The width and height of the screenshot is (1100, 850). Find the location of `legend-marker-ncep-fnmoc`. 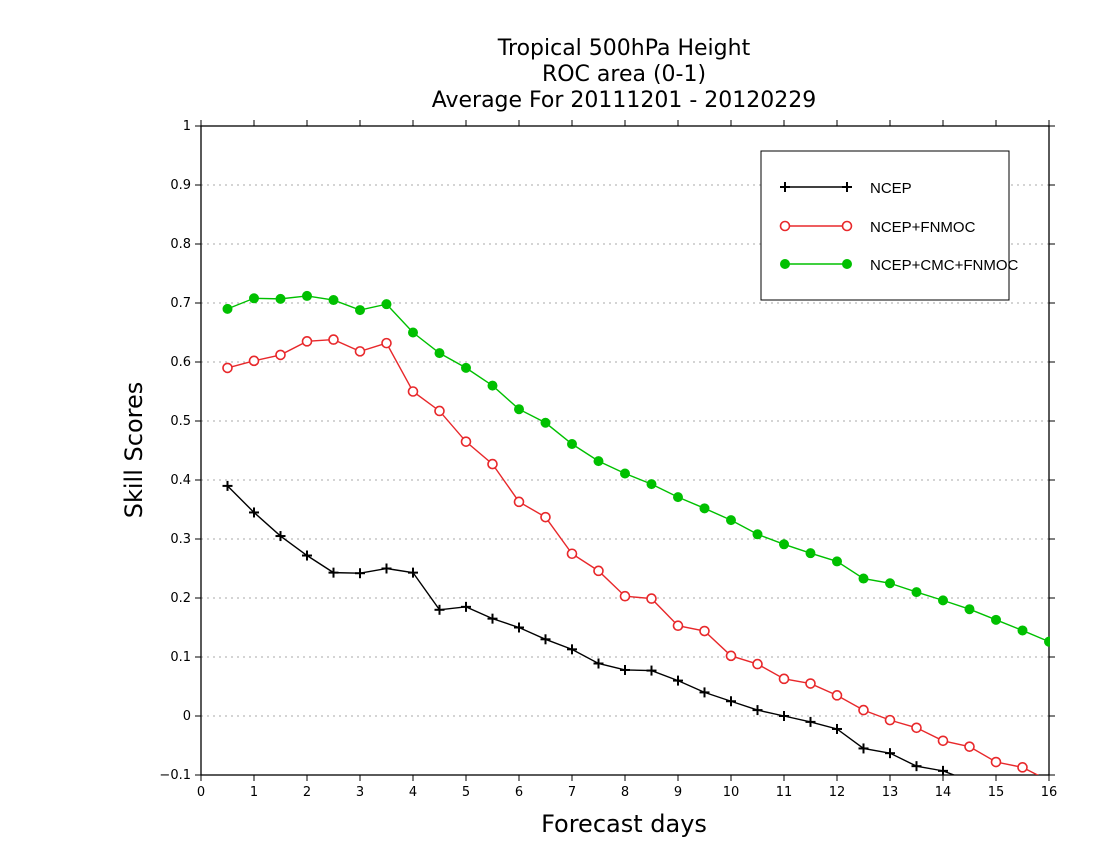

legend-marker-ncep-fnmoc is located at coordinates (785, 226).